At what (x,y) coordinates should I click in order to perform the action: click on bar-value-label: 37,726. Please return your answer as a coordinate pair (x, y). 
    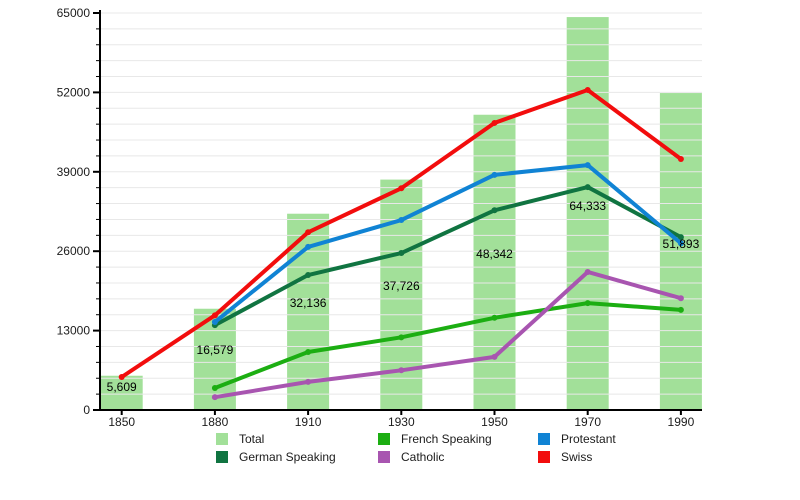
    Looking at the image, I should click on (401, 286).